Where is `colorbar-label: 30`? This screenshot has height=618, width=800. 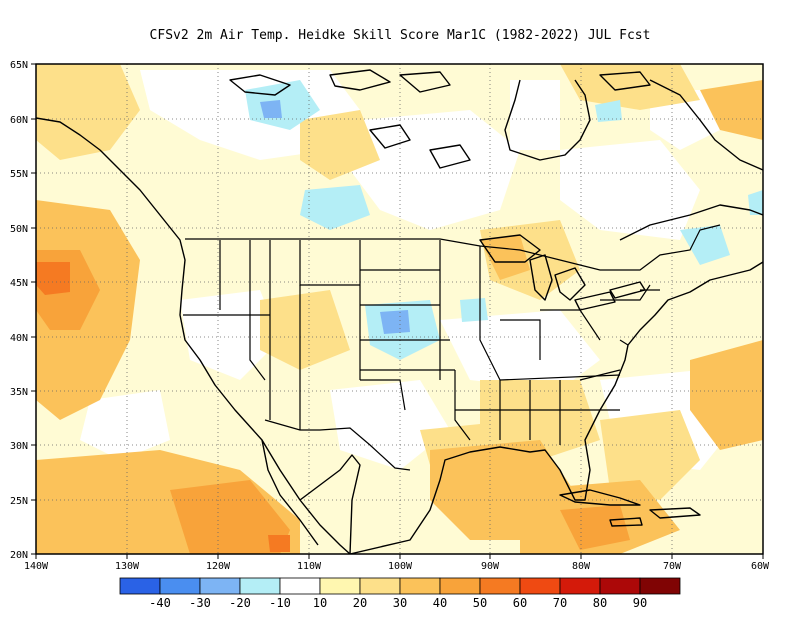
colorbar-label: 30 is located at coordinates (400, 603).